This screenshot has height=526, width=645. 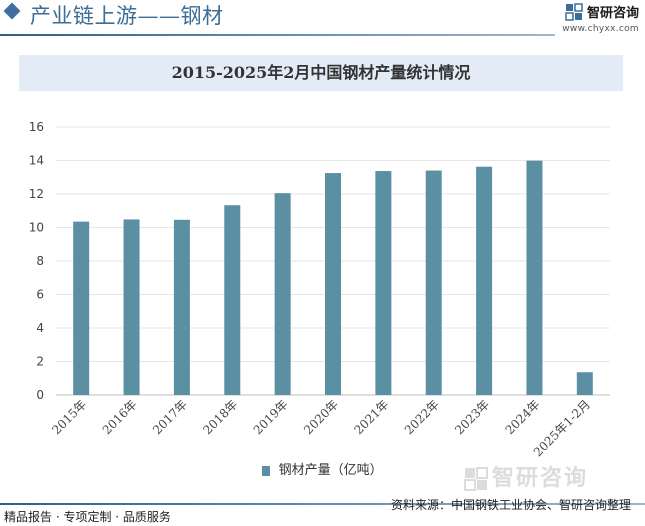 What do you see at coordinates (600, 29) in the screenshot?
I see `brand-url: www.chyxx.com` at bounding box center [600, 29].